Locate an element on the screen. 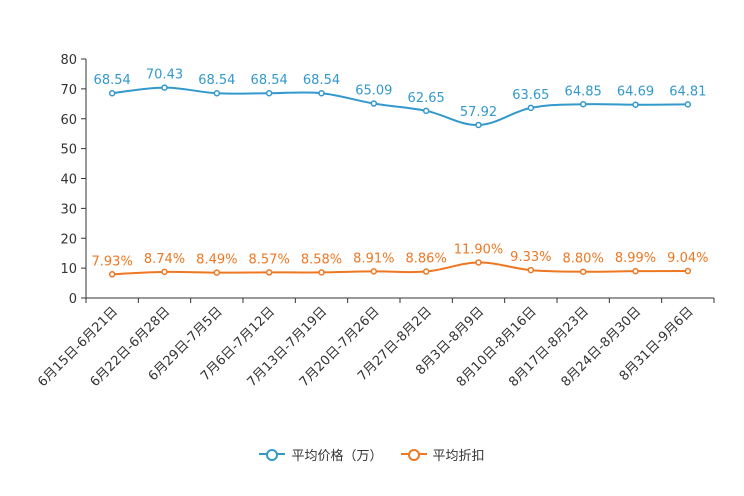 The image size is (744, 496). legend-label-price: 平均价格（万） is located at coordinates (337, 456).